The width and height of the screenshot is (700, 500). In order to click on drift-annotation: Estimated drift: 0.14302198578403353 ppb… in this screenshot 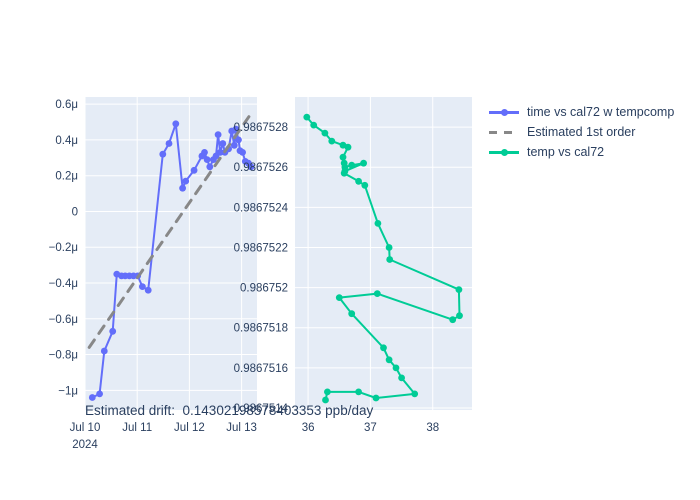, I will do `click(229, 410)`.